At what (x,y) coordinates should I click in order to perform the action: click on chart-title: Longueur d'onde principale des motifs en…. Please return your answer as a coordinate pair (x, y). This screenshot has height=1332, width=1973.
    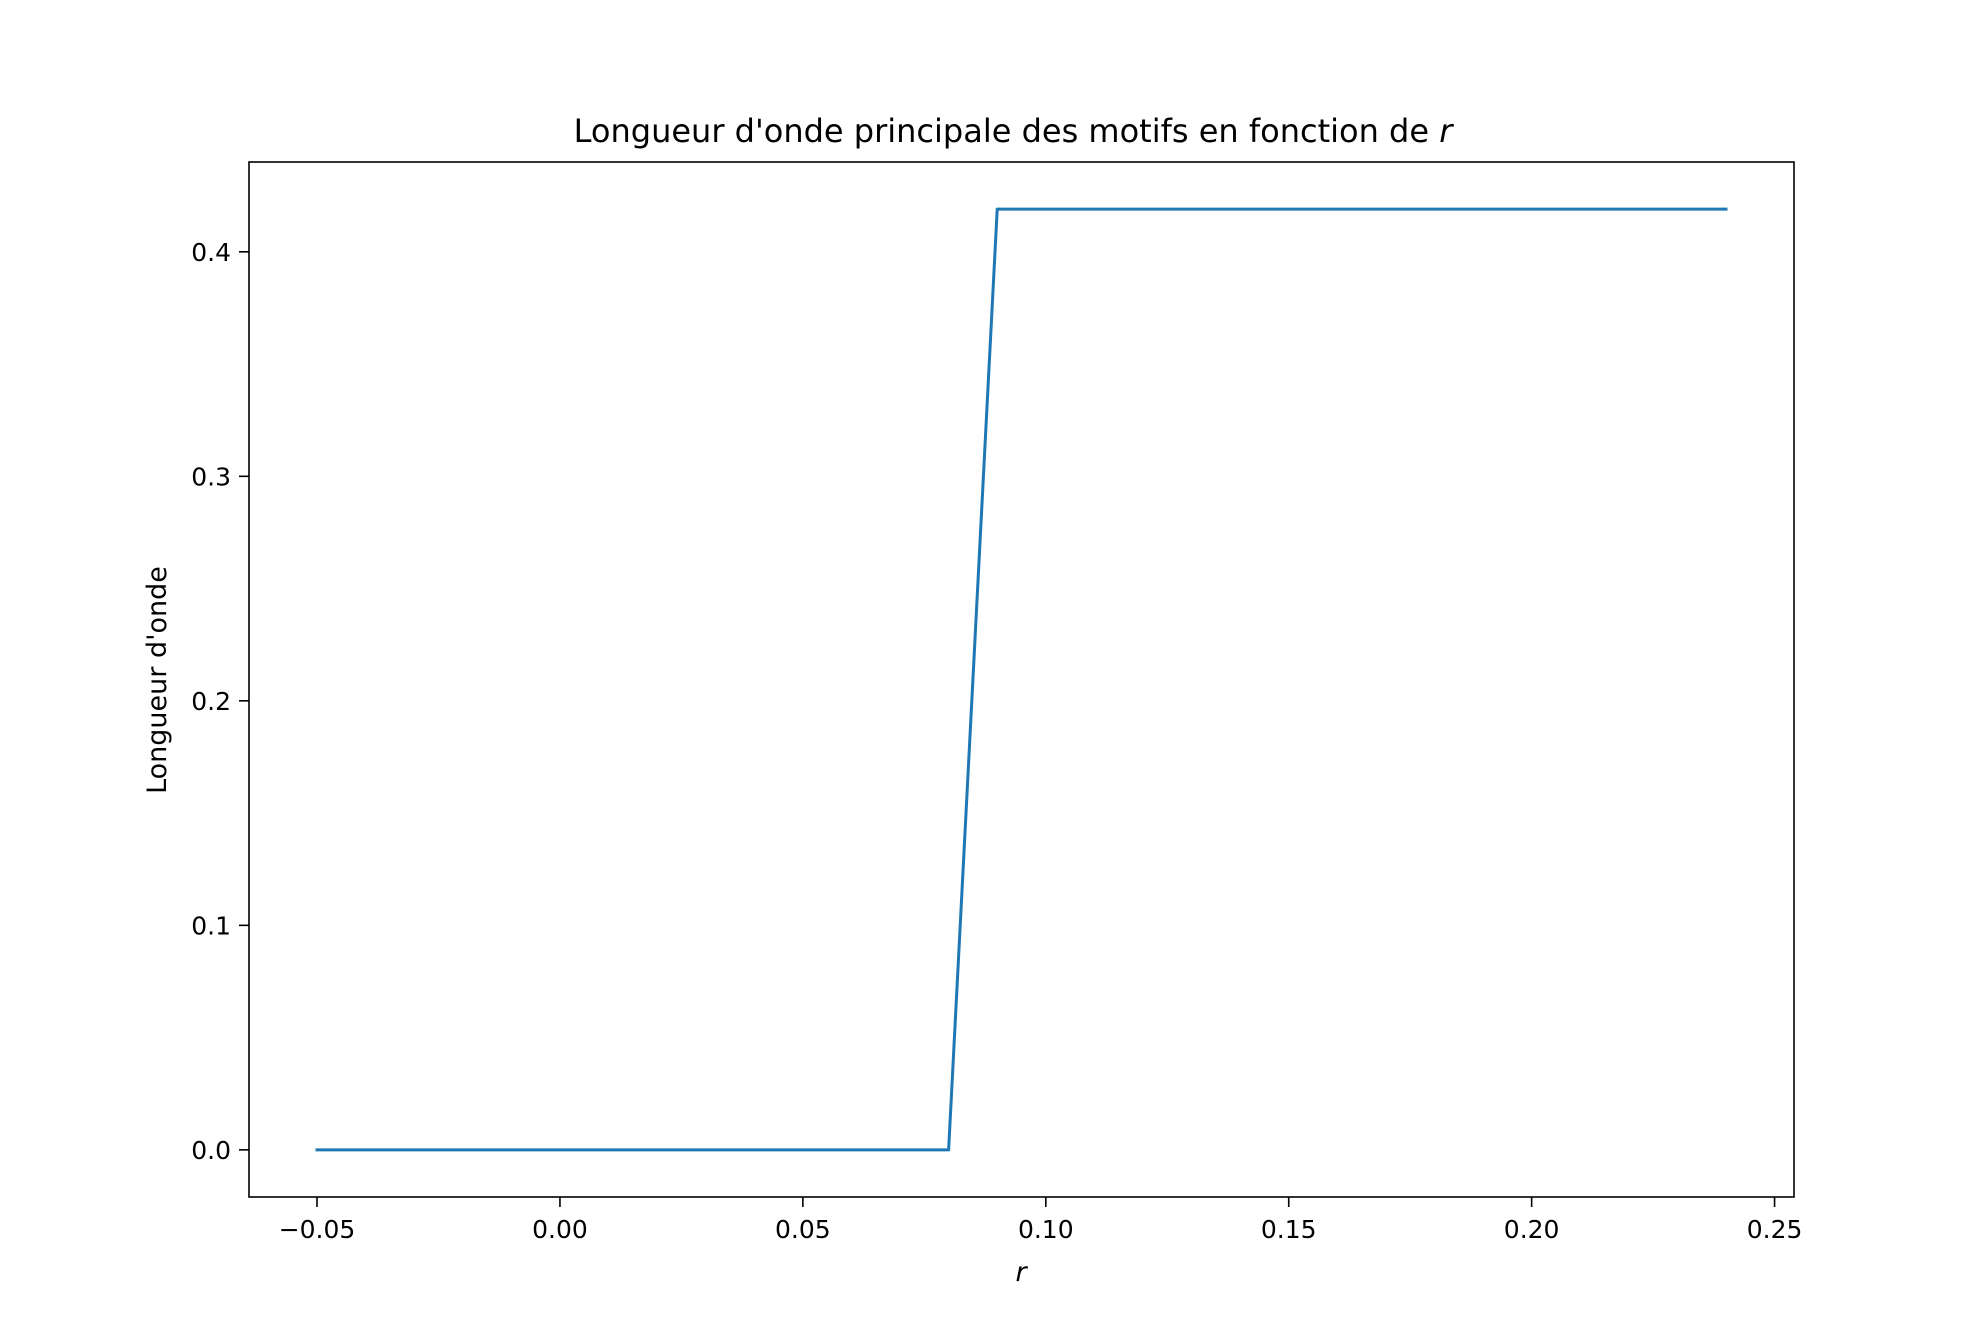
    Looking at the image, I should click on (1014, 131).